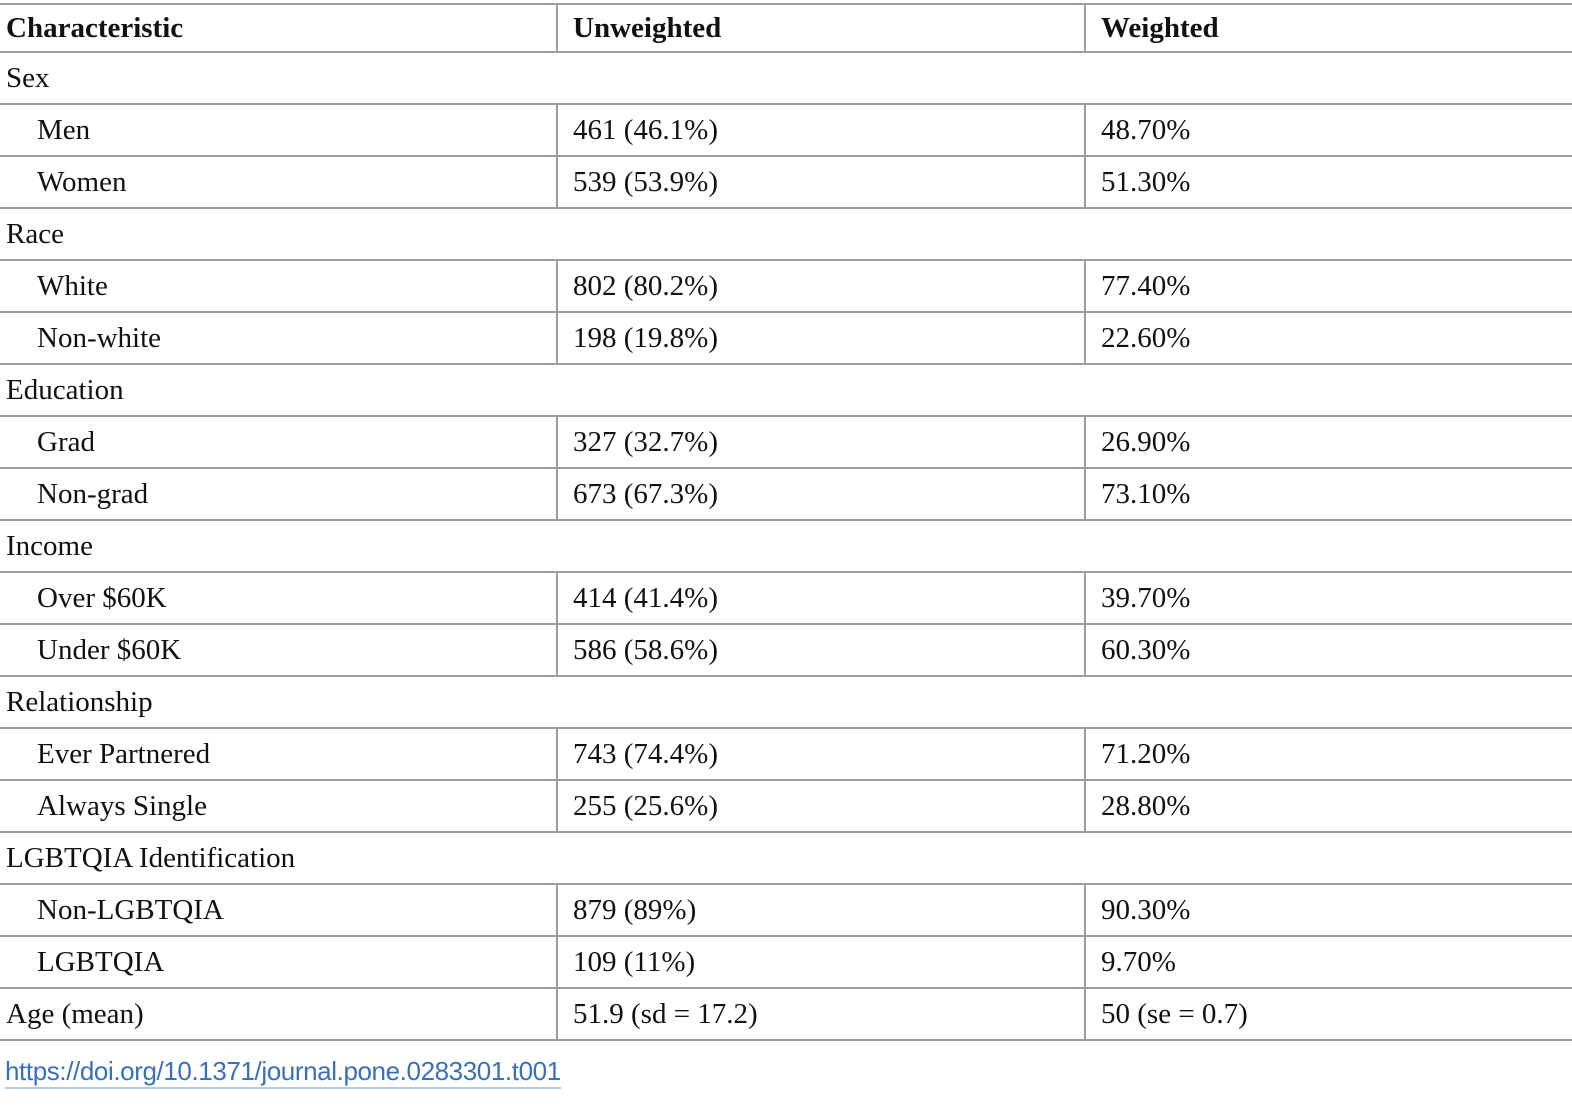  What do you see at coordinates (1328, 28) in the screenshot?
I see `col-header-weighted: Weighted` at bounding box center [1328, 28].